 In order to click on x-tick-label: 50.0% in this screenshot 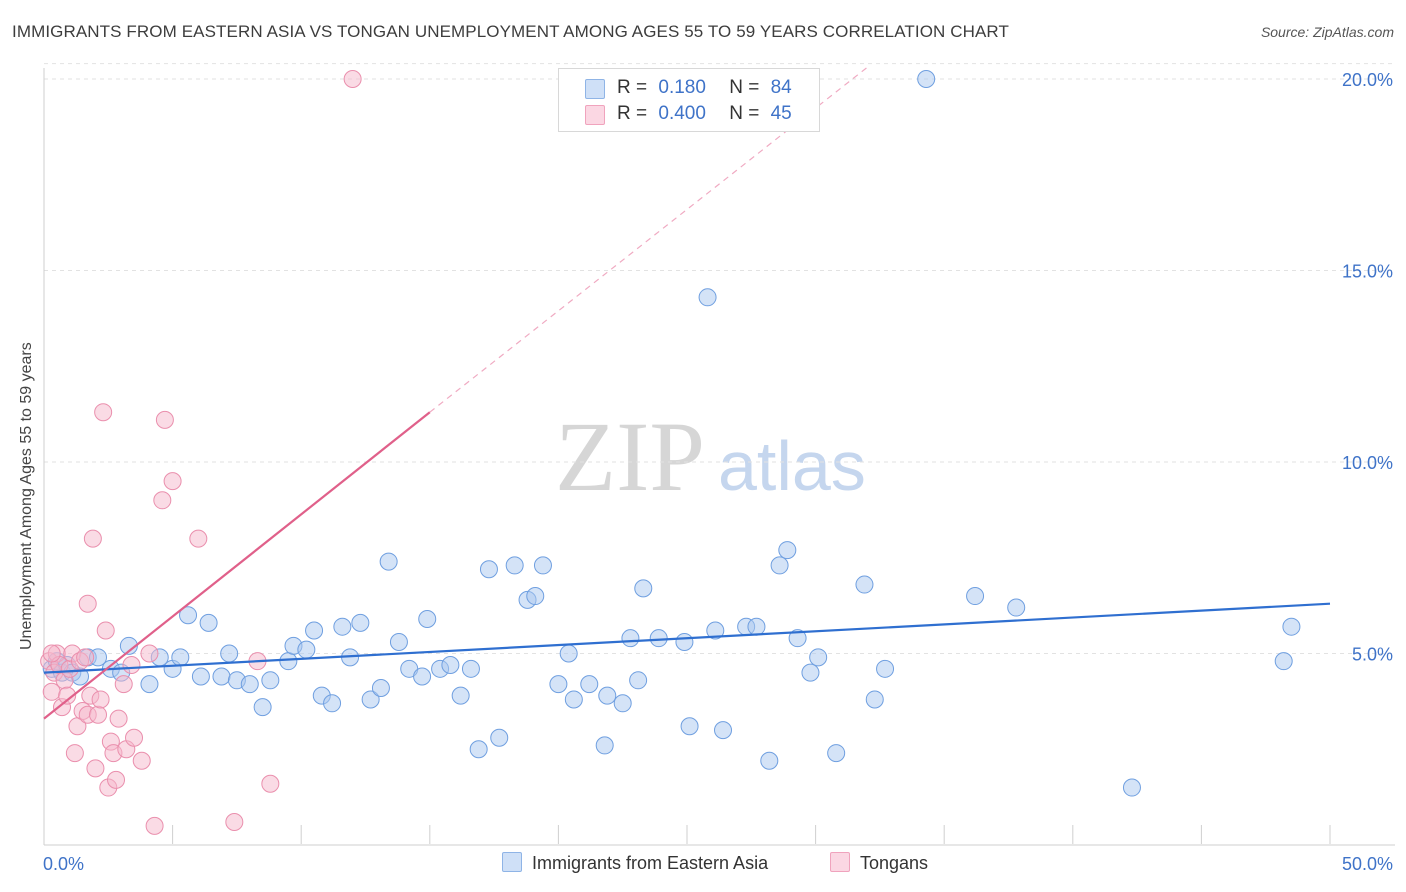, I will do `click(1367, 864)`.